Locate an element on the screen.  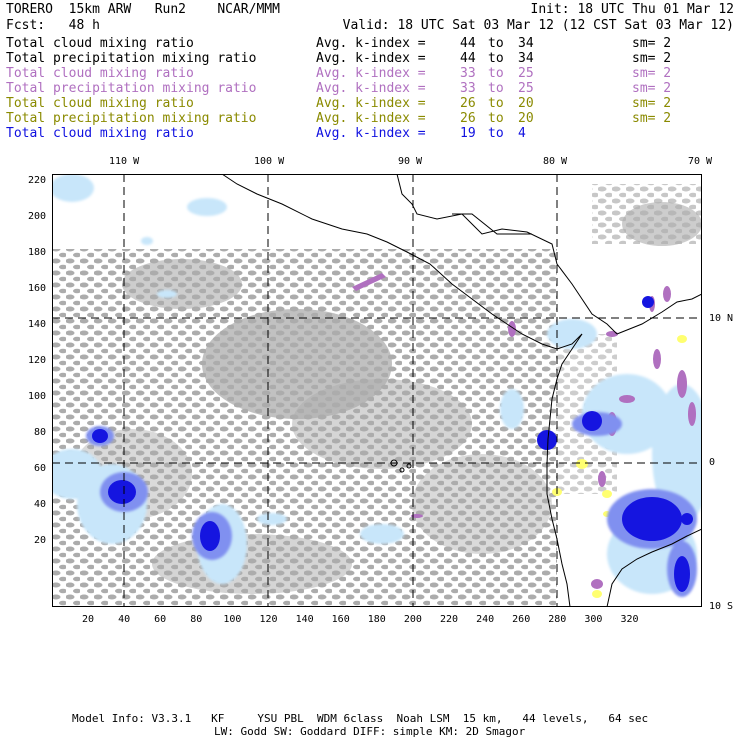
x-tick-label: 120 is located at coordinates (268, 619).